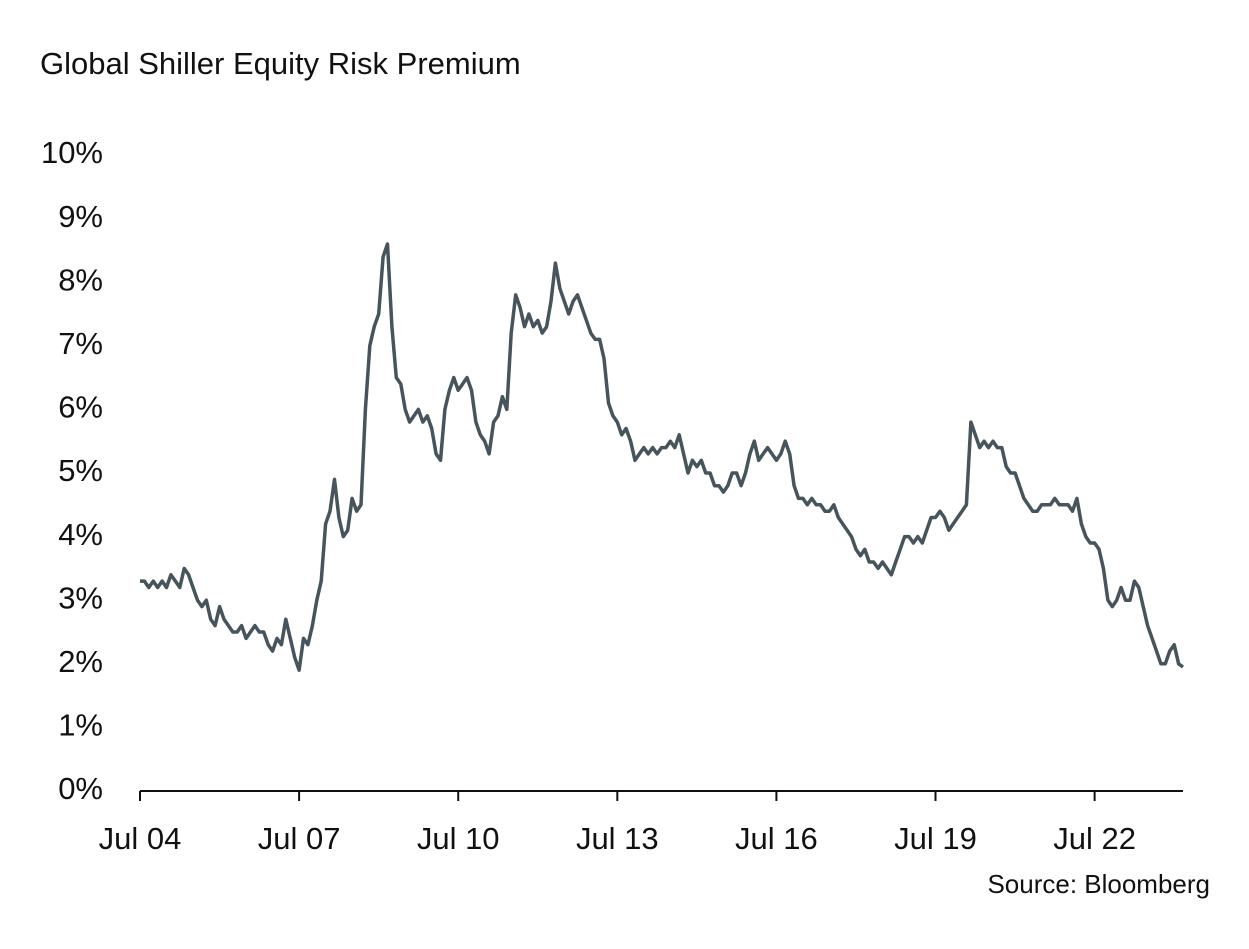 The height and width of the screenshot is (949, 1249). Describe the element at coordinates (80, 788) in the screenshot. I see `y-tick-label: 0%` at that location.